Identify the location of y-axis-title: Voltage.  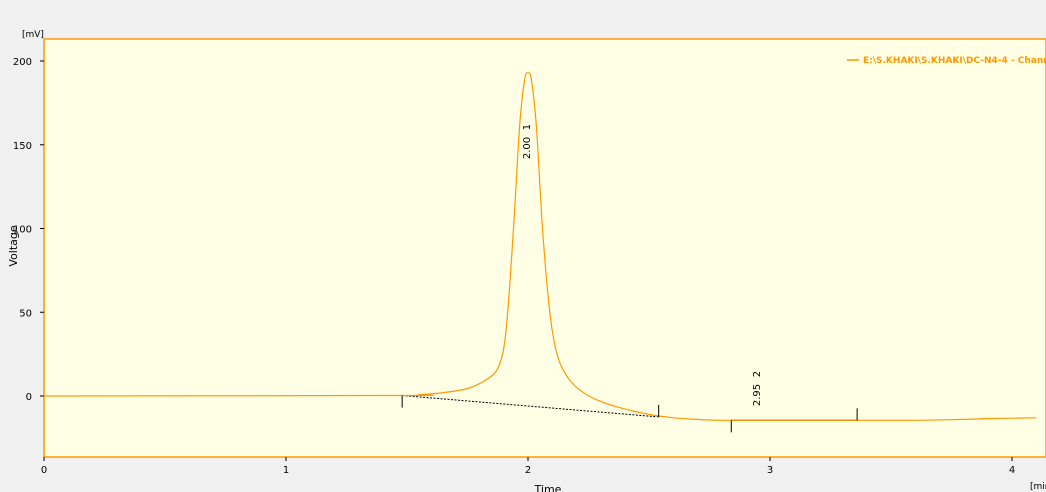
(13, 245).